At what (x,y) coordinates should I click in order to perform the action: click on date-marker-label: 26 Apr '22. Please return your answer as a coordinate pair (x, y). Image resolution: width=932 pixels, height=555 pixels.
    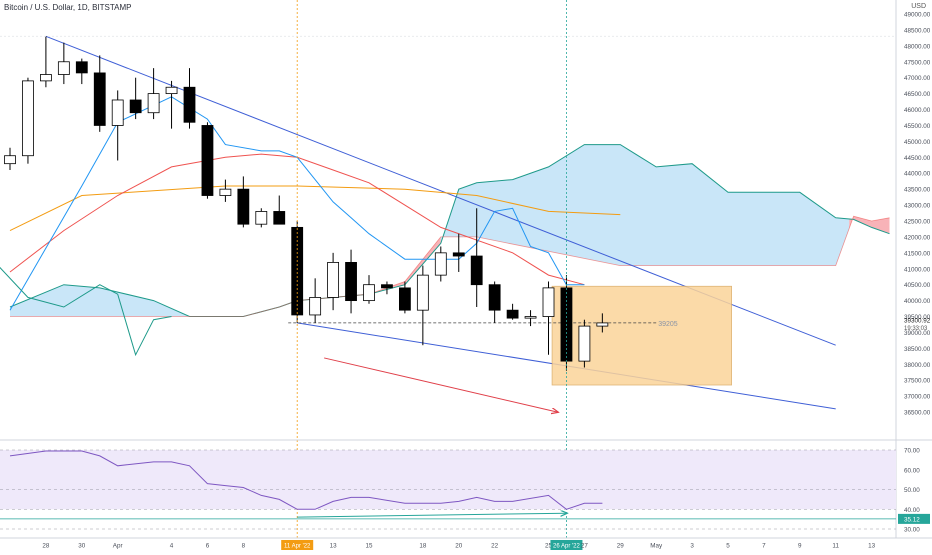
    Looking at the image, I should click on (566, 547).